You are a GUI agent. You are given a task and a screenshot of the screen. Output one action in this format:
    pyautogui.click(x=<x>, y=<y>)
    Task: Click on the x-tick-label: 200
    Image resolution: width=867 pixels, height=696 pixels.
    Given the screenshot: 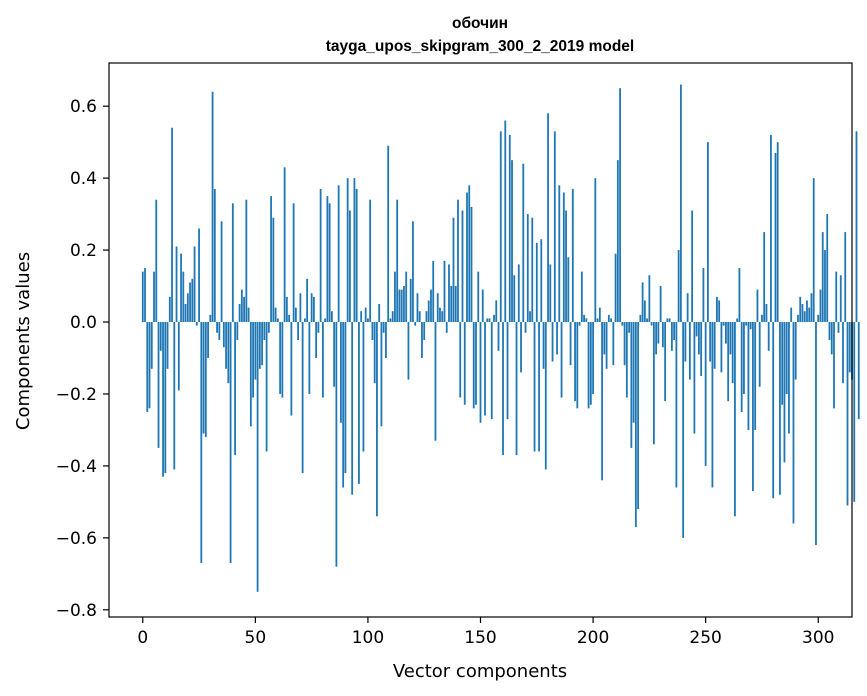 What is the action you would take?
    pyautogui.click(x=593, y=638)
    